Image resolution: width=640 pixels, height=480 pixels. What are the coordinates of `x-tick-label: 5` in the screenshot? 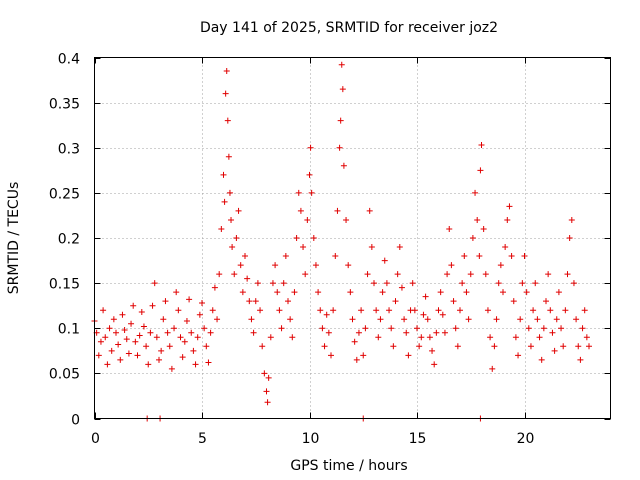 It's located at (202, 439).